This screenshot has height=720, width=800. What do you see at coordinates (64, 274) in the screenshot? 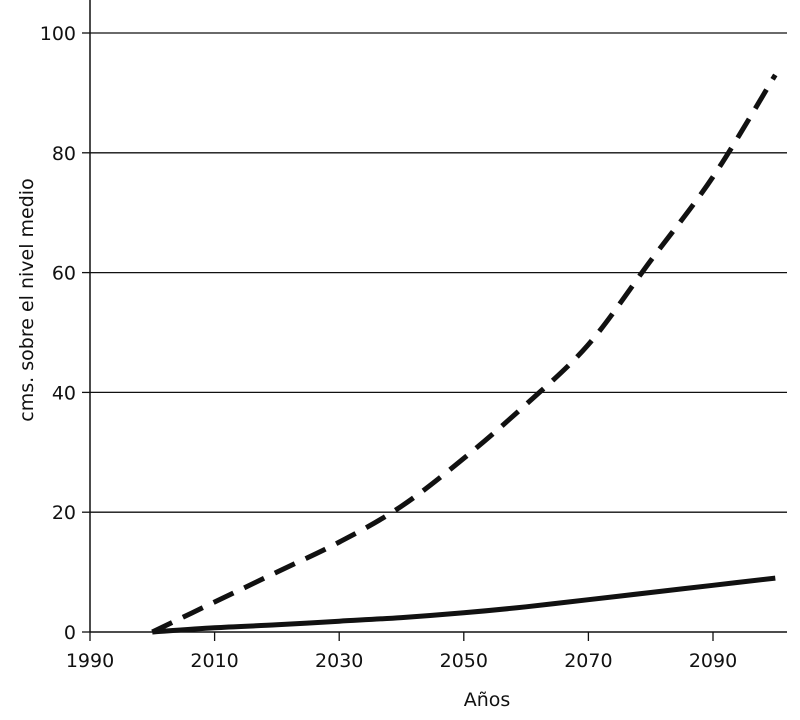
I see `y-tick-label-60: 60` at bounding box center [64, 274].